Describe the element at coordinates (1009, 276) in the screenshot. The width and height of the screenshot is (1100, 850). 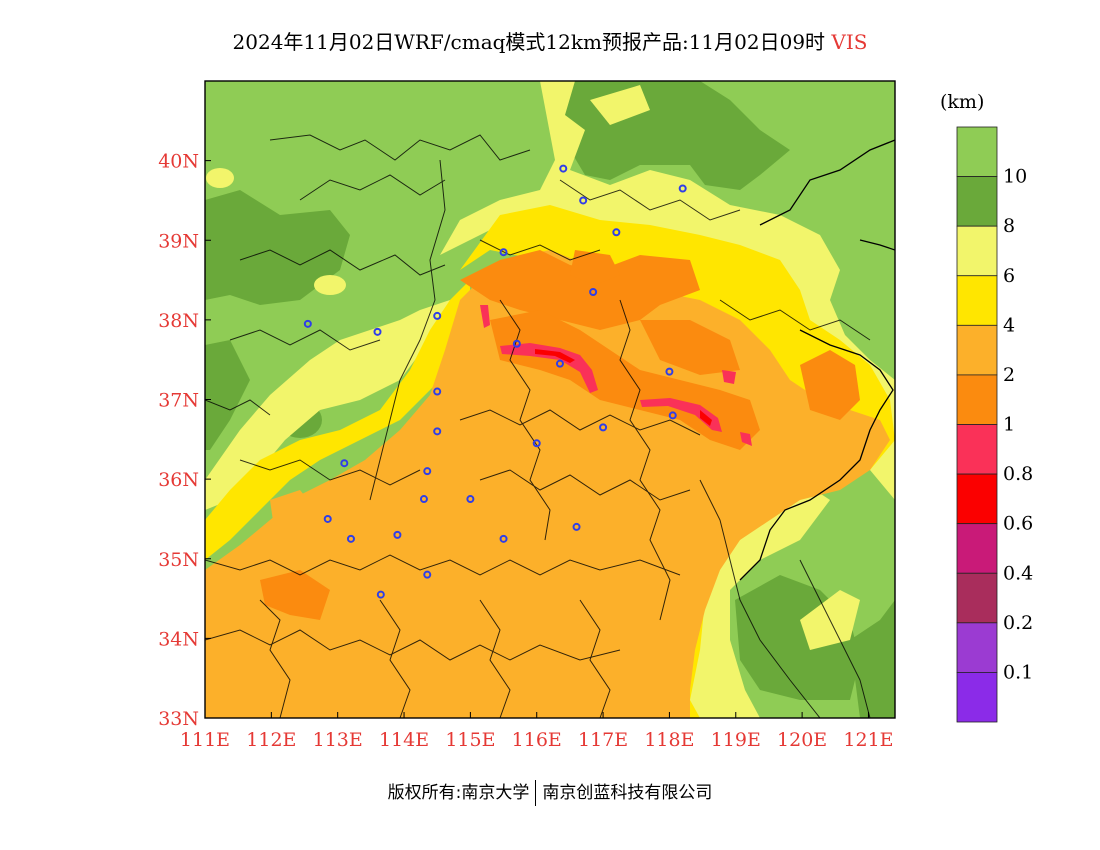
I see `colorbar-label: 6` at that location.